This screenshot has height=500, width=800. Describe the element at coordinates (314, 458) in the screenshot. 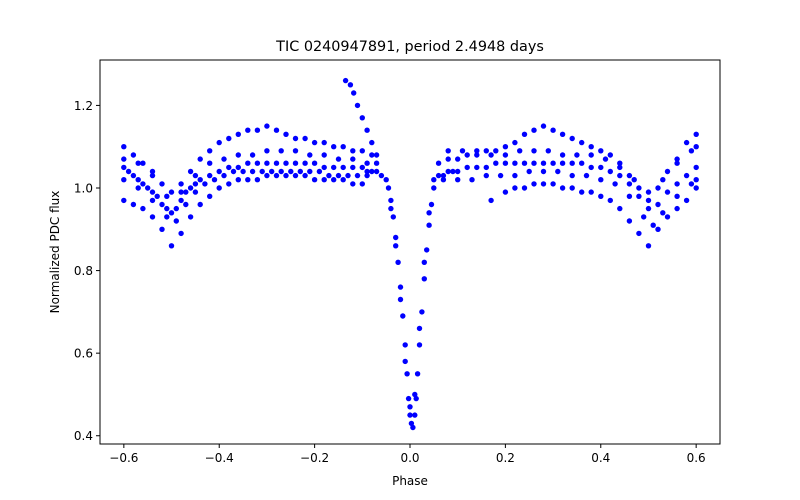

I see `x-tick-label: −0.2` at that location.